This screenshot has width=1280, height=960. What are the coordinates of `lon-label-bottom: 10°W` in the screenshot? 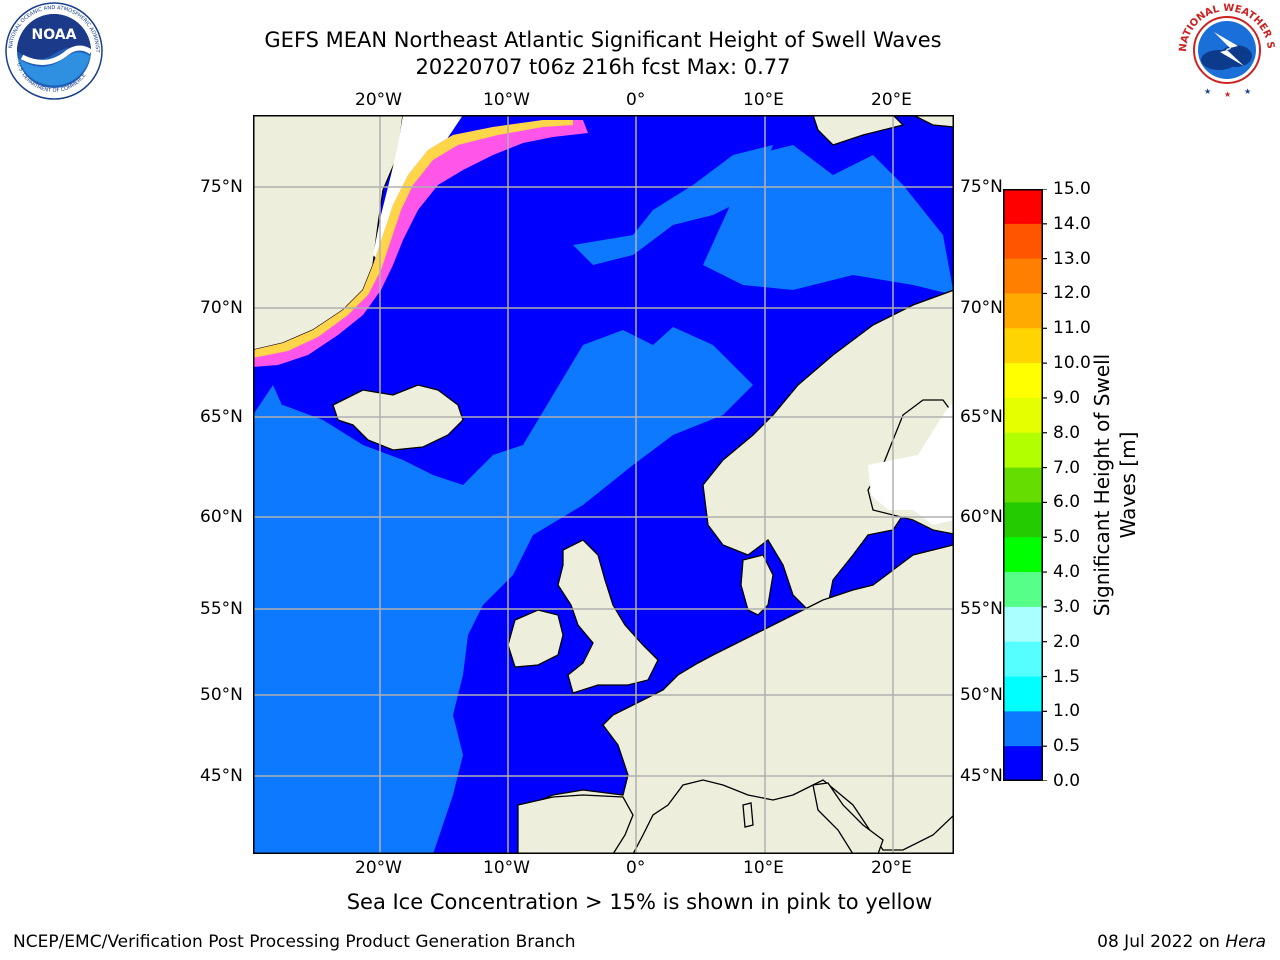 It's located at (506, 868).